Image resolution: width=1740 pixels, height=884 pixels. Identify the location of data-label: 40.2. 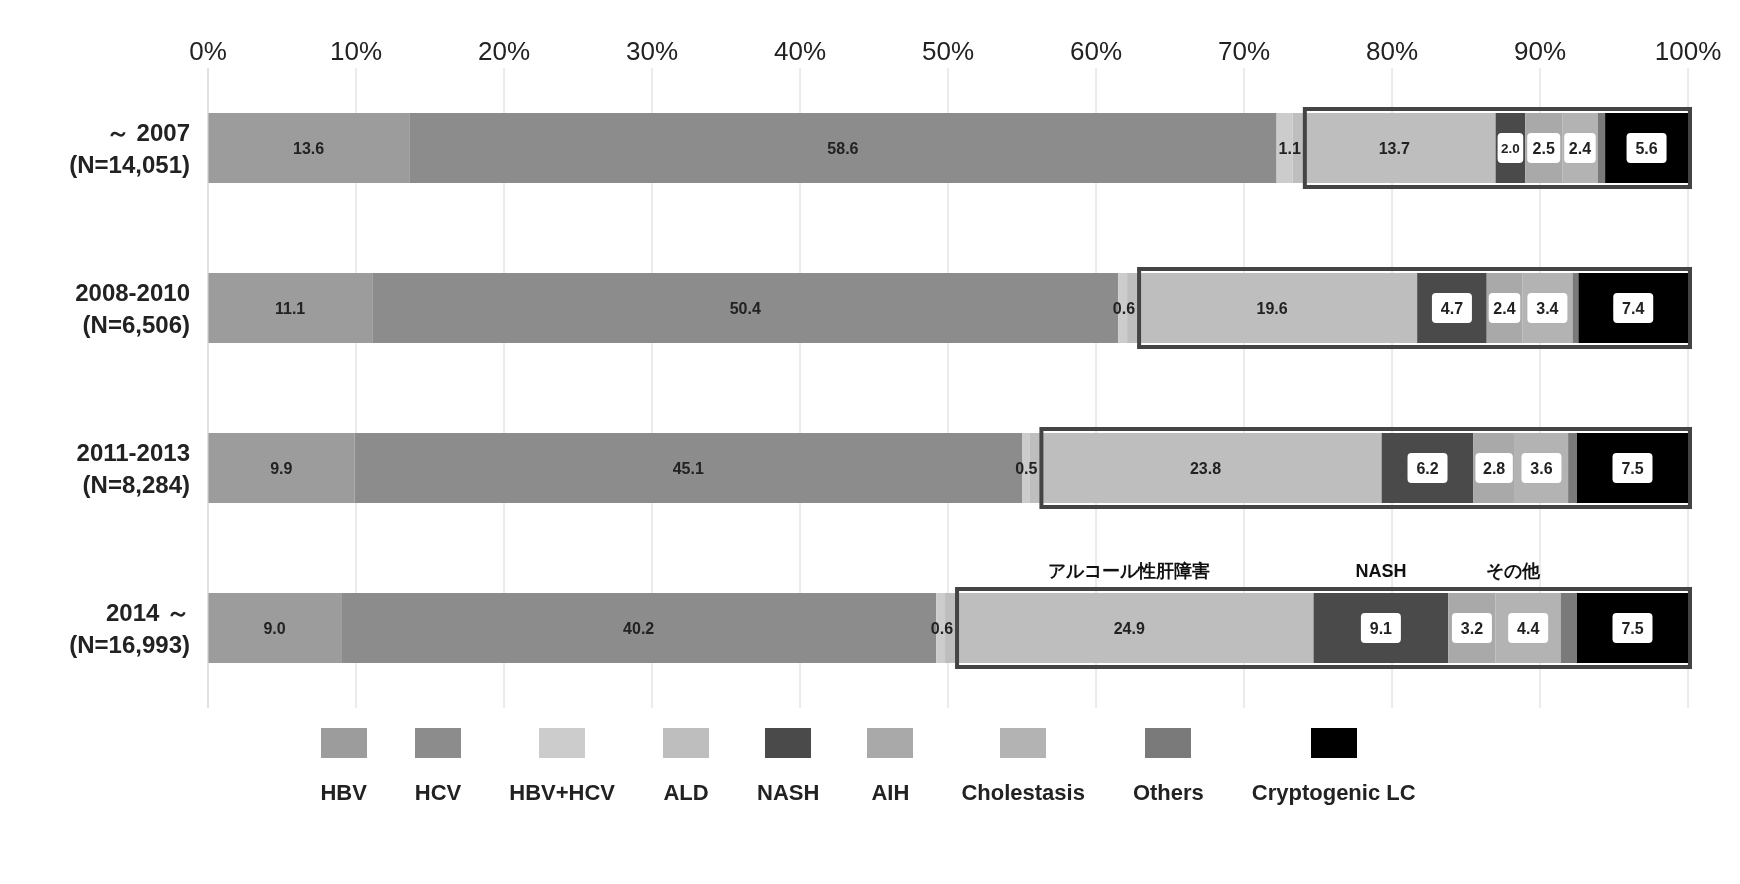
(639, 628).